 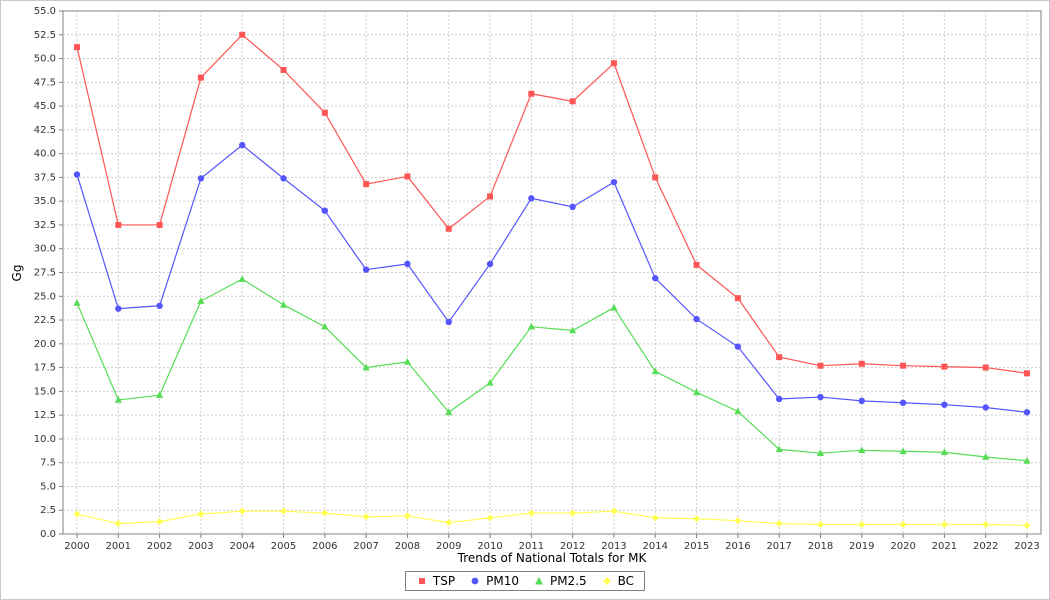 I want to click on y-axis-title: Gg, so click(x=17, y=273).